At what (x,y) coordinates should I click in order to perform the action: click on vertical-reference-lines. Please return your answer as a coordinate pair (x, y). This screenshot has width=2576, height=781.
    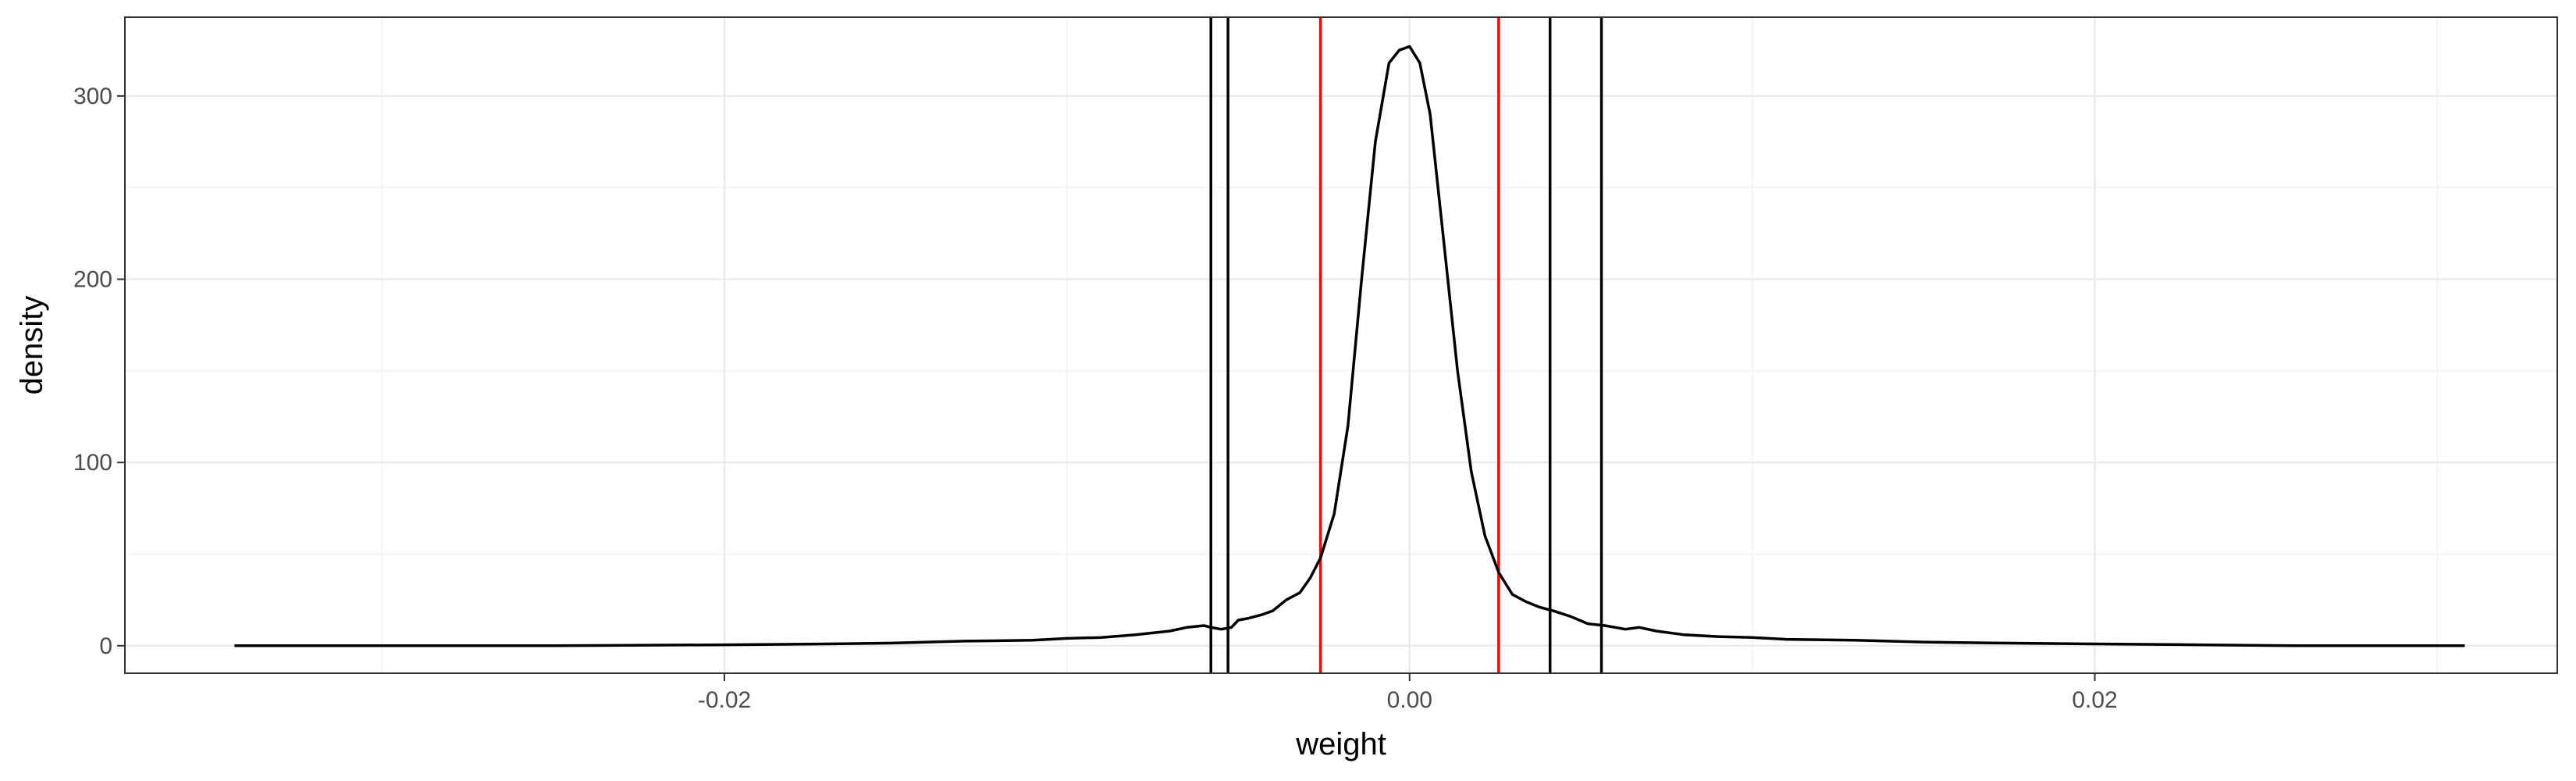
    Looking at the image, I should click on (1406, 345).